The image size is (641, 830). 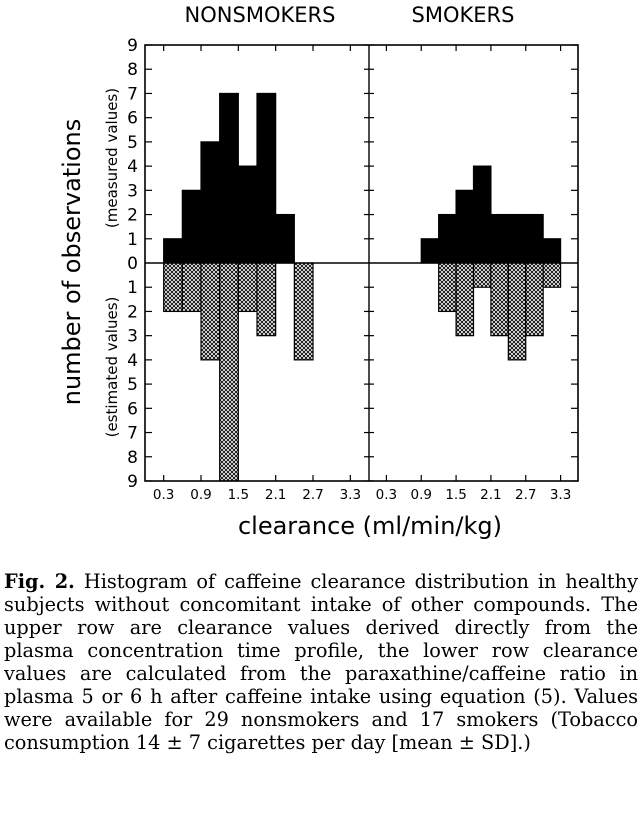 What do you see at coordinates (370, 526) in the screenshot?
I see `x-axis-label: clearance (ml/min/kg)` at bounding box center [370, 526].